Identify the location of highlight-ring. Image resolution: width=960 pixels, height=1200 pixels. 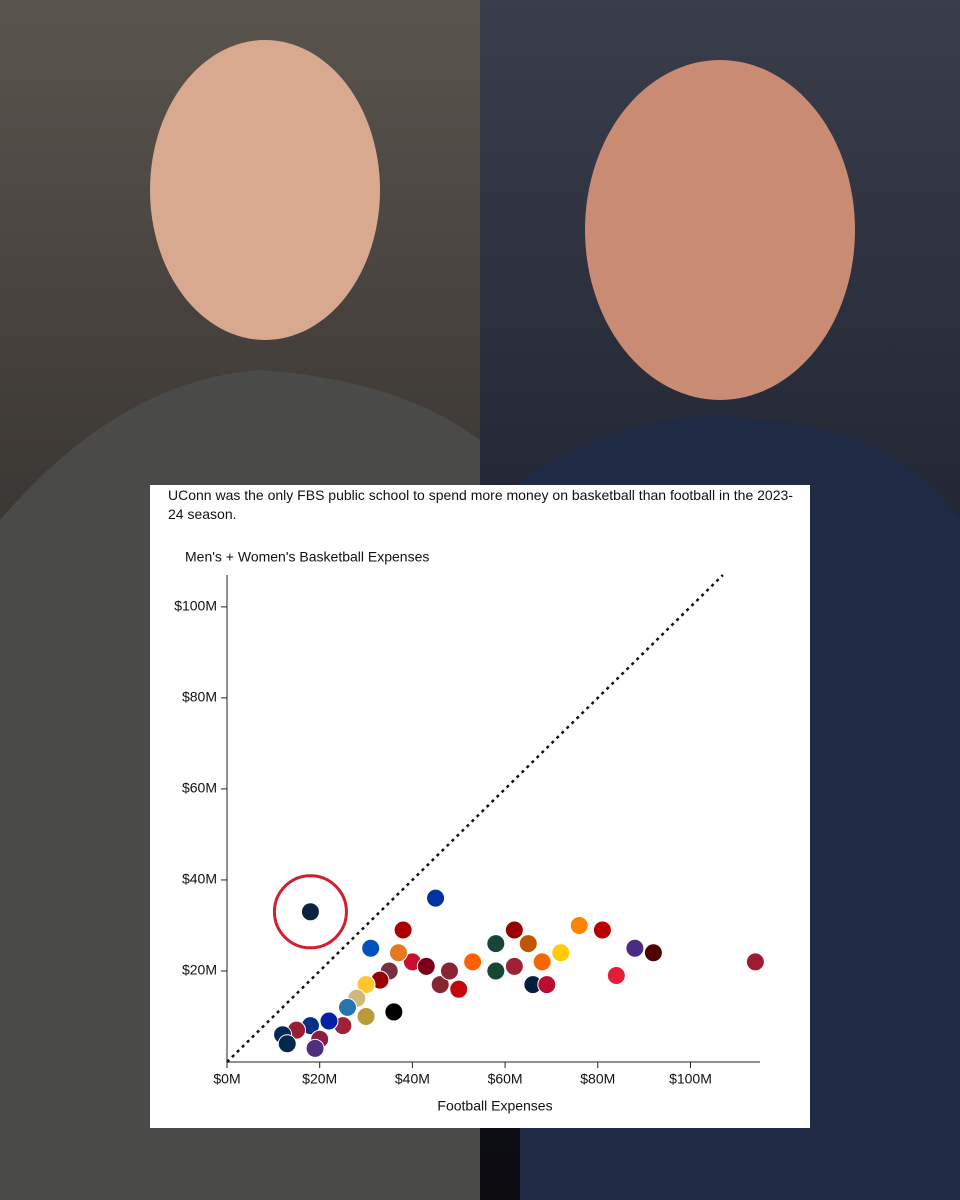
(310, 912).